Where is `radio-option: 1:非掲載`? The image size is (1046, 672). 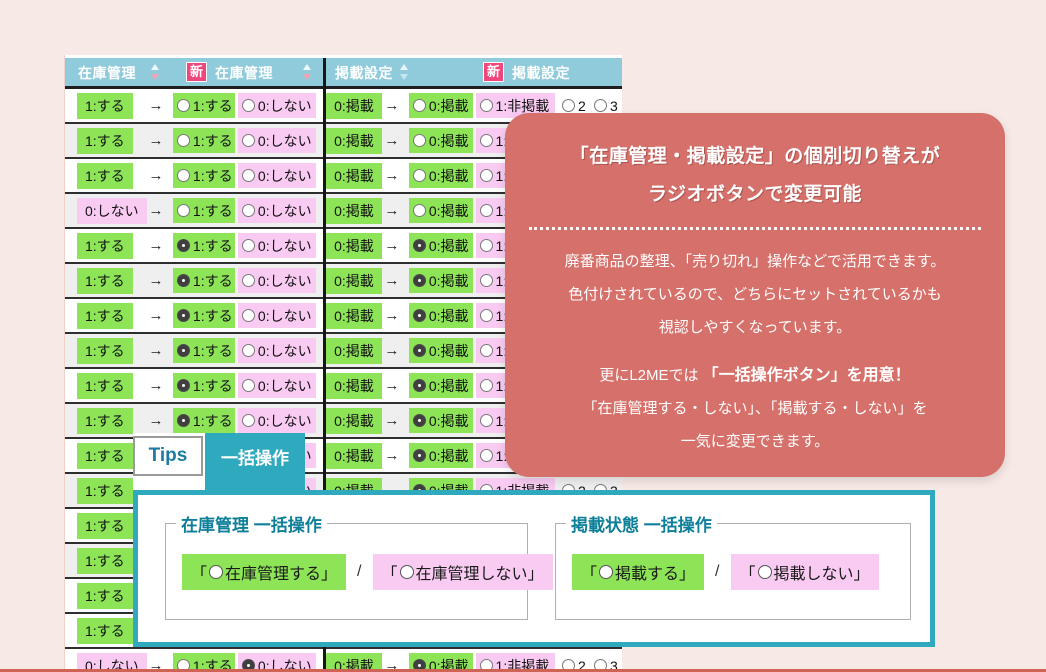
radio-option: 1:非掲載 is located at coordinates (515, 662).